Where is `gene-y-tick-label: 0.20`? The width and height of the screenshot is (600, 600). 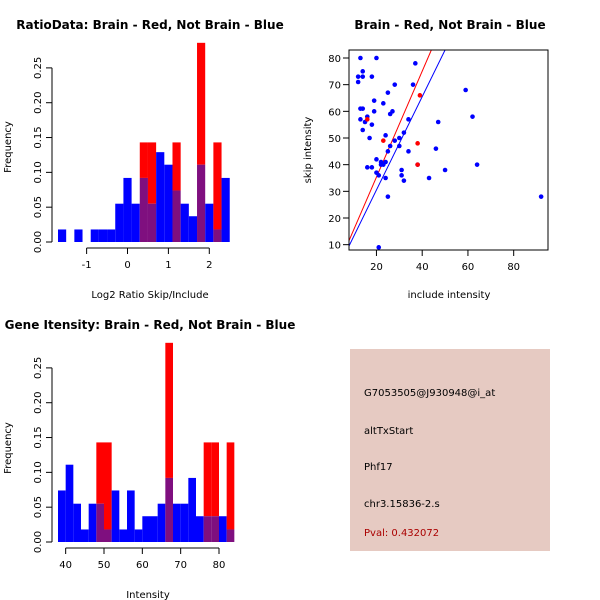
gene-y-tick-label: 0.20 is located at coordinates (38, 403).